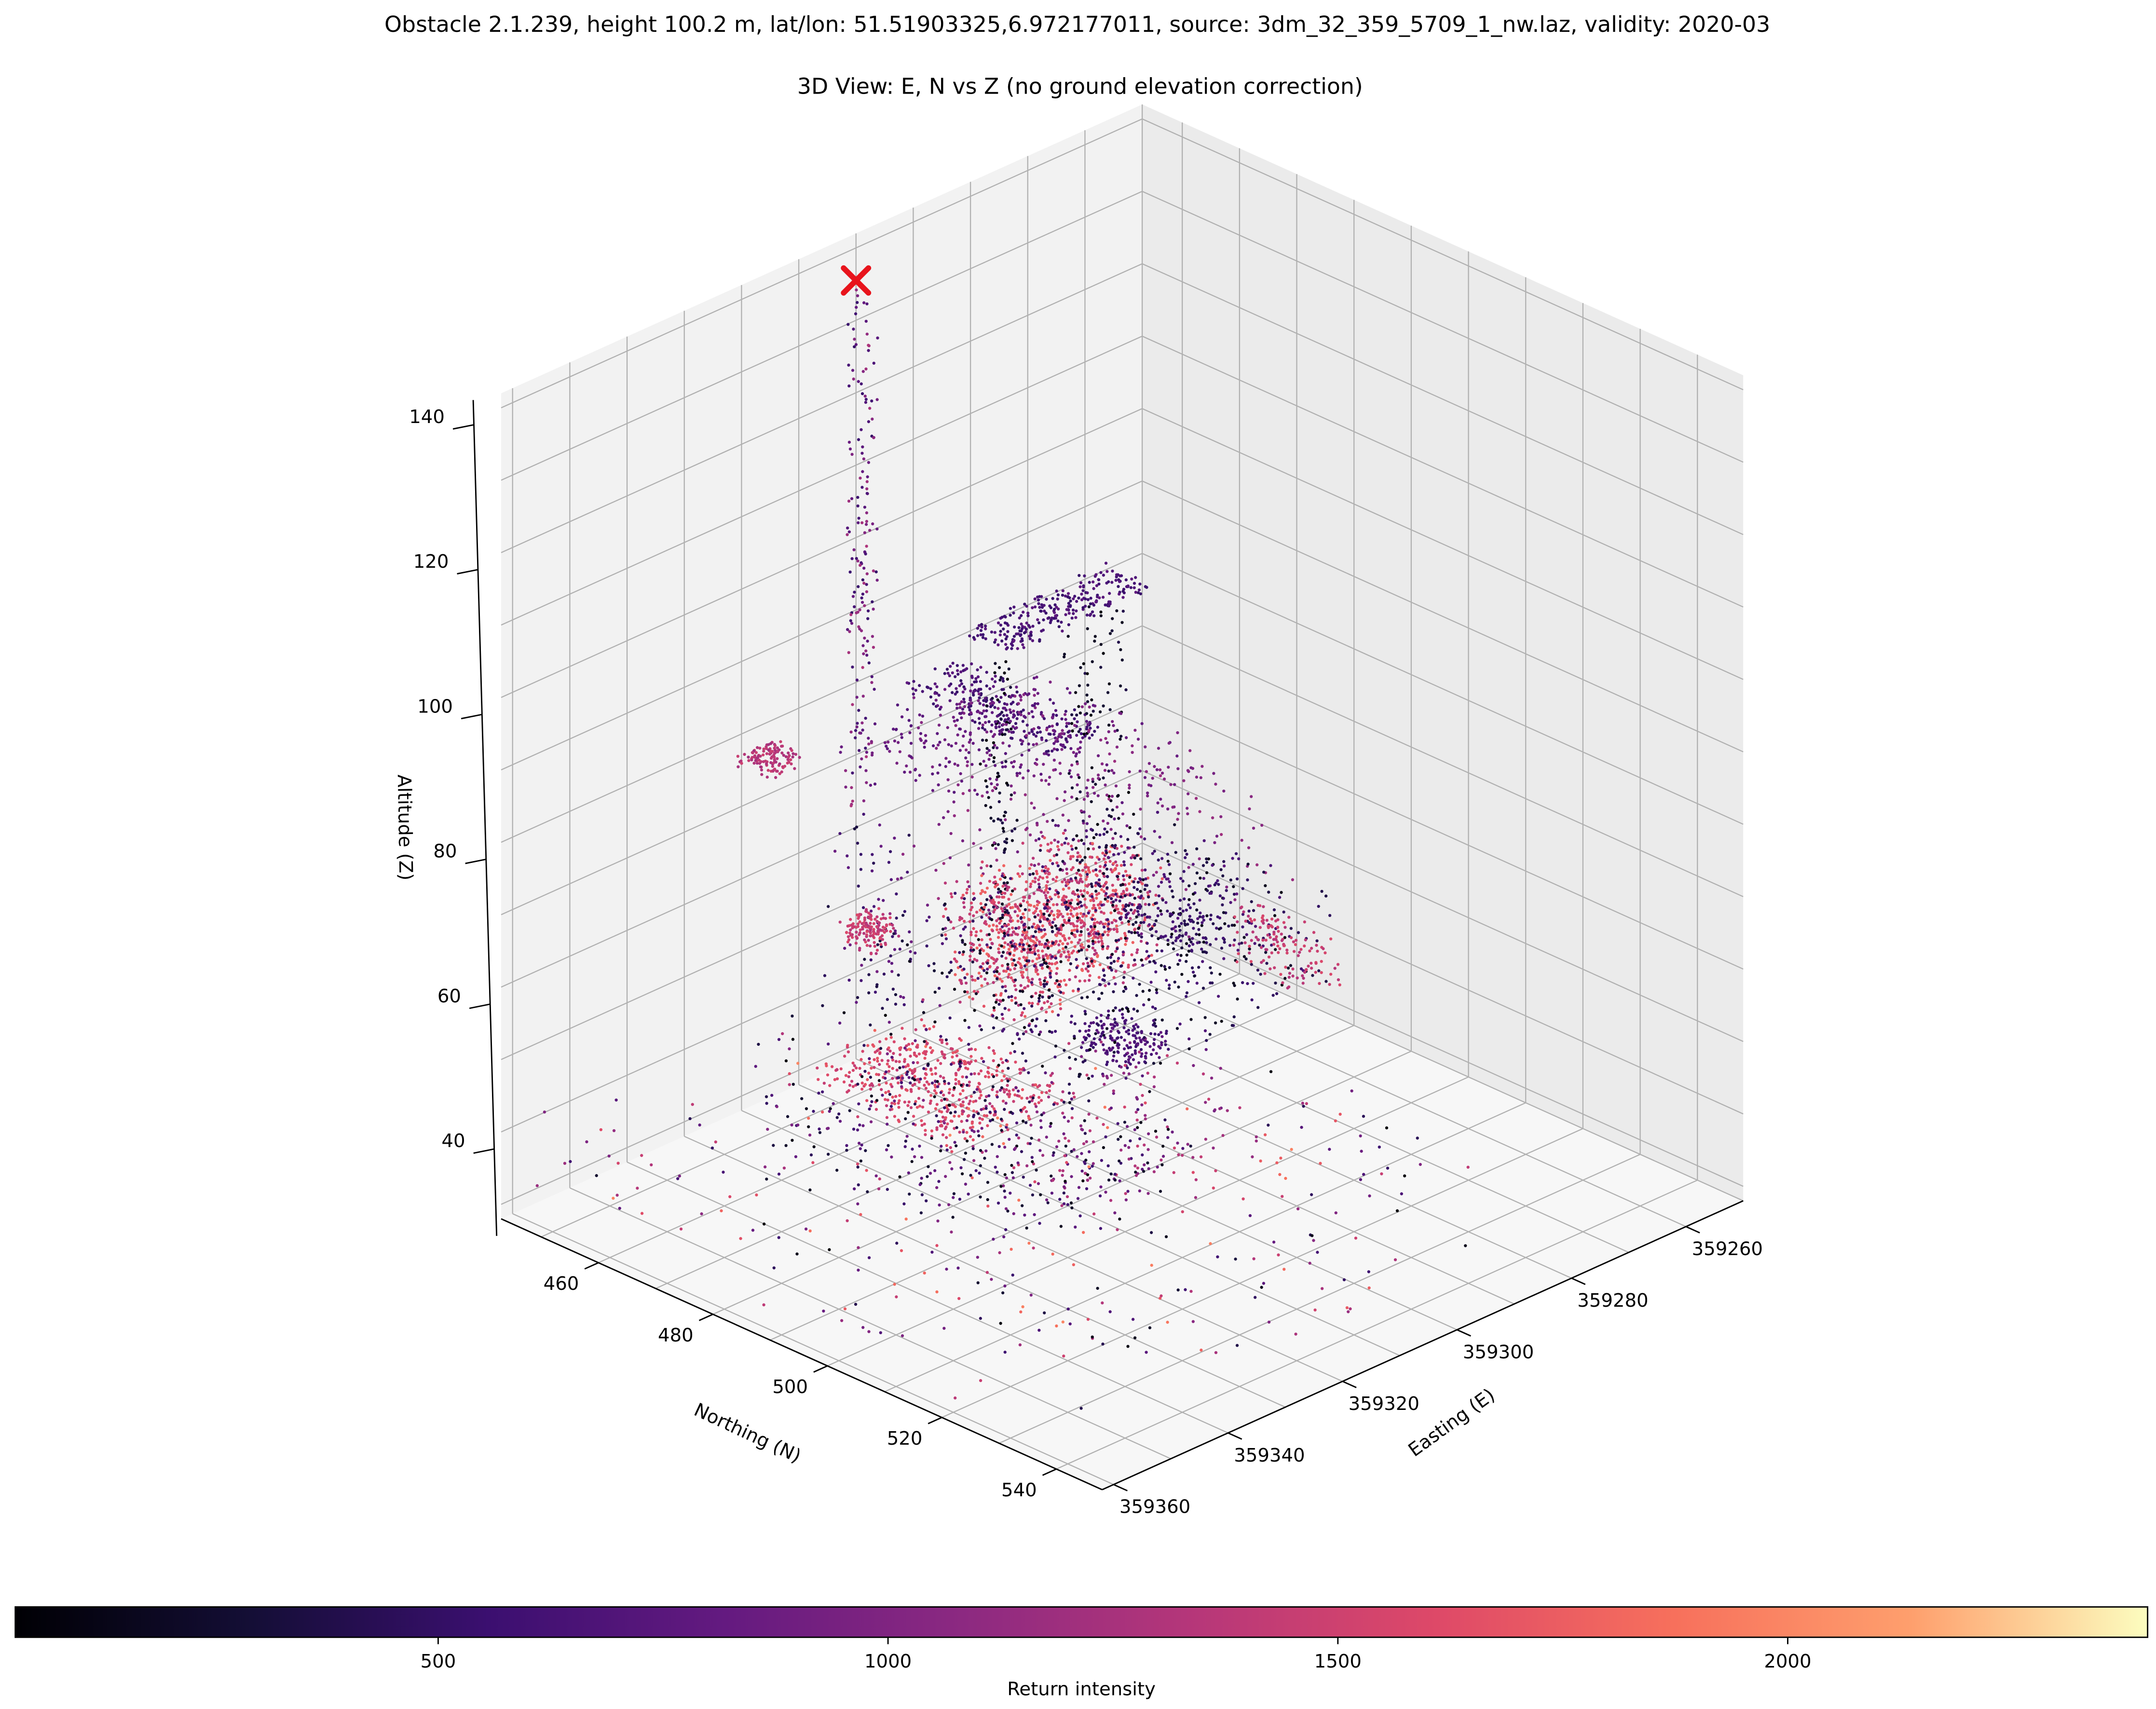 This screenshot has height=1709, width=2156. What do you see at coordinates (1151, 892) in the screenshot?
I see `cluster-east-structures` at bounding box center [1151, 892].